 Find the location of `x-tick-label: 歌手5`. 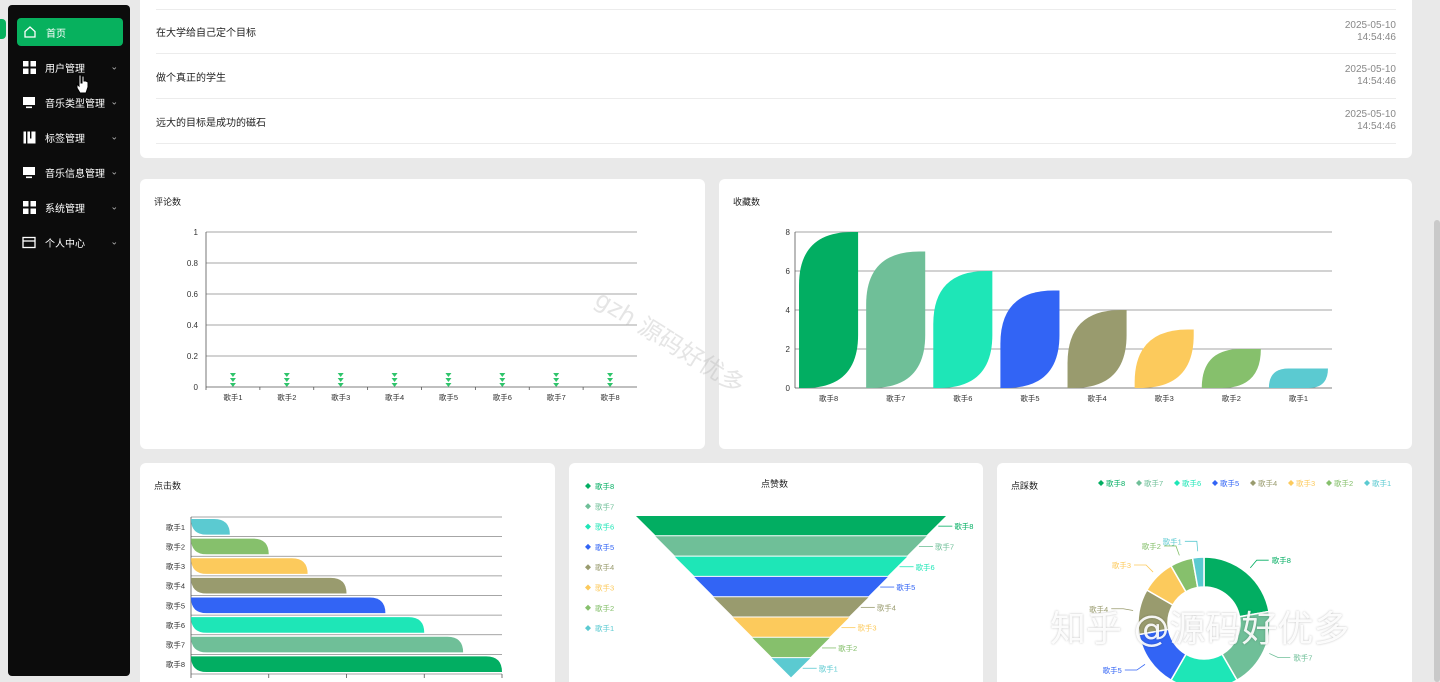

x-tick-label: 歌手5 is located at coordinates (1029, 398).